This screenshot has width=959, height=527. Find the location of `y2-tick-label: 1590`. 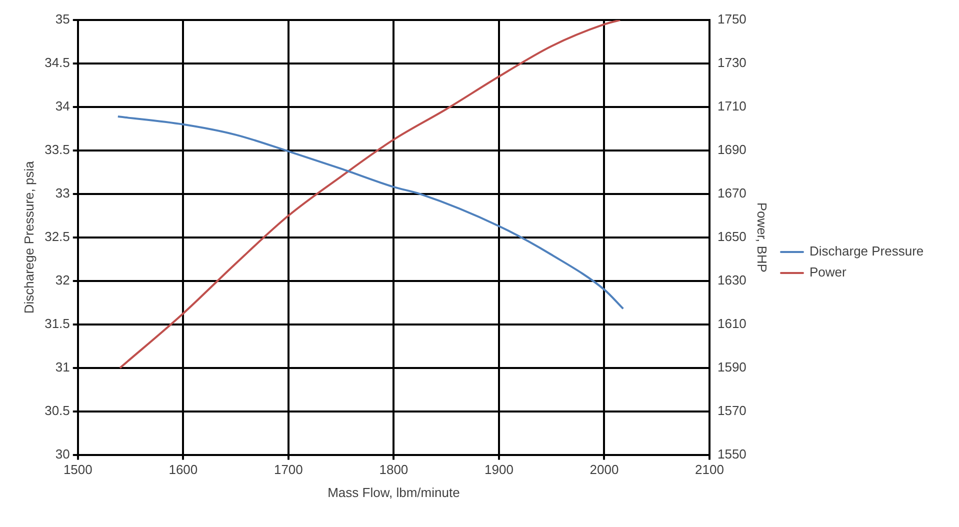

y2-tick-label: 1590 is located at coordinates (731, 366).